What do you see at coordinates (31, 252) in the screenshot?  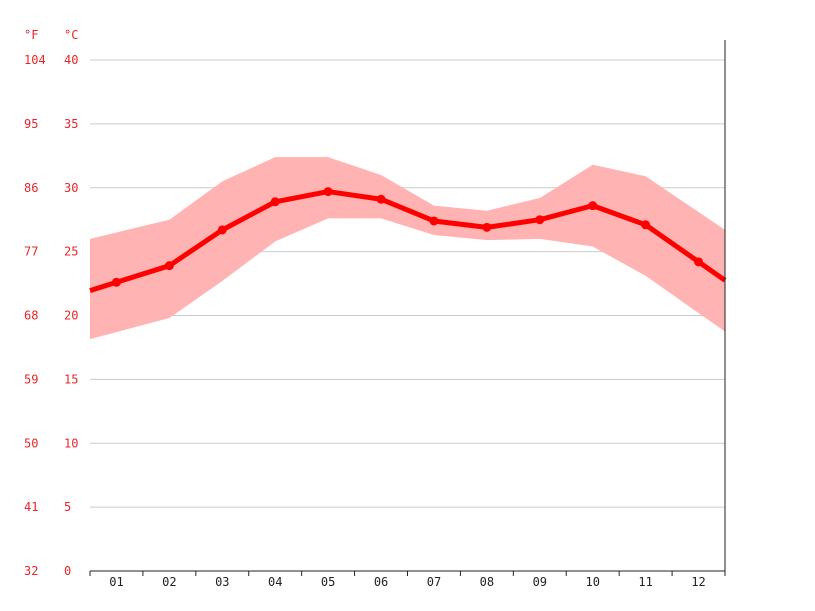 I see `y-tick-label-fahrenheit: 77` at bounding box center [31, 252].